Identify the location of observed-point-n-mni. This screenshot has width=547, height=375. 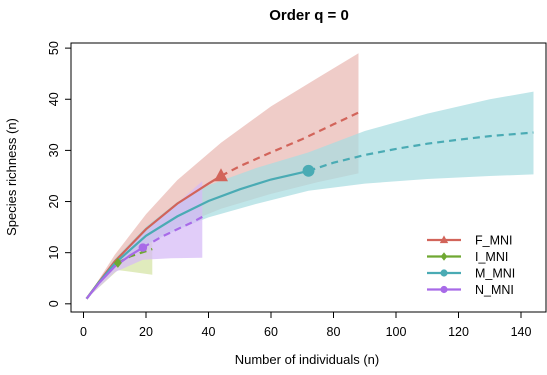
(143, 247).